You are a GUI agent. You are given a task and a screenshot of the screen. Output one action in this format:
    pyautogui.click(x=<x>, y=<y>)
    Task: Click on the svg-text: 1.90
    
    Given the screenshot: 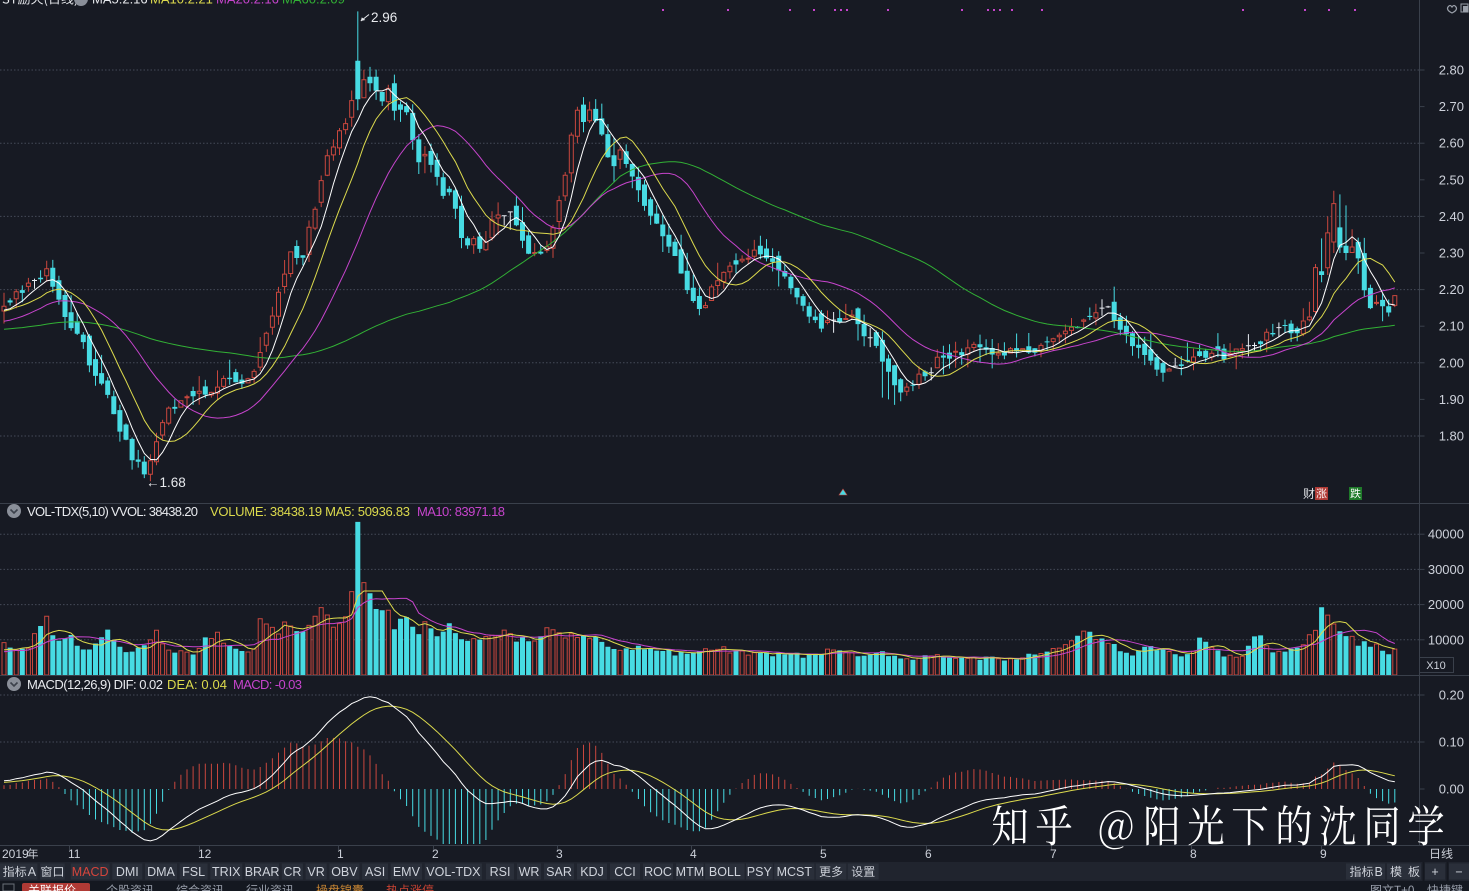 What is the action you would take?
    pyautogui.click(x=1451, y=399)
    